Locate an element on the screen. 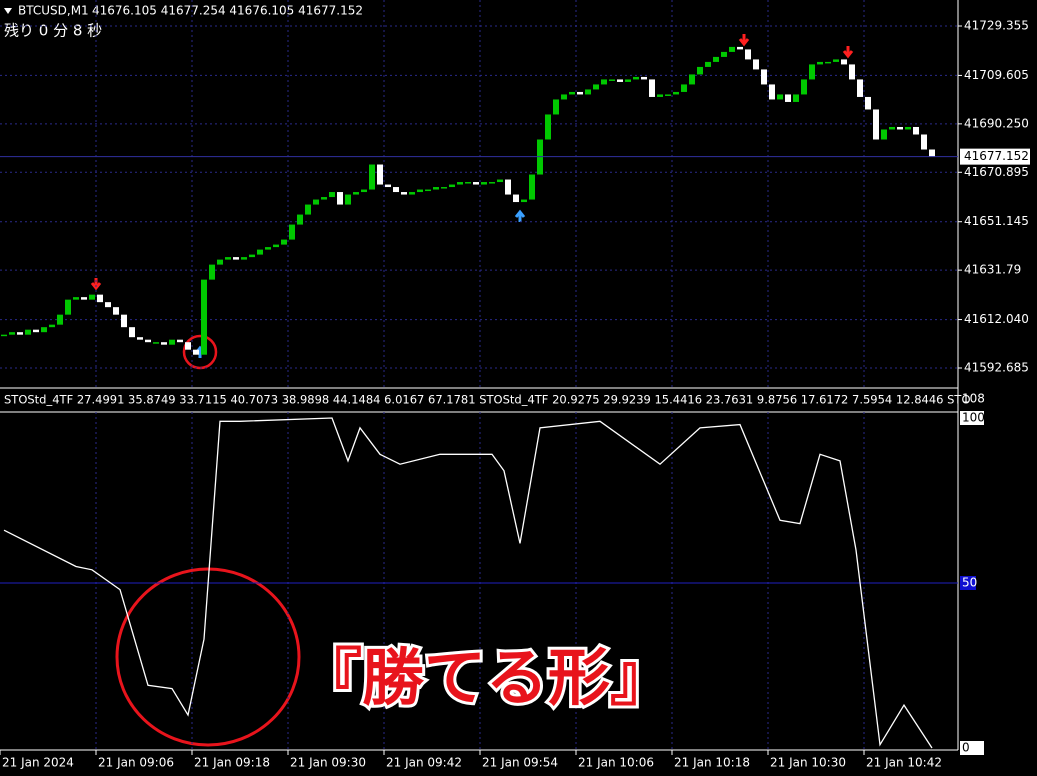 This screenshot has height=776, width=1037. y-tick-label: 41709.605 is located at coordinates (996, 75).